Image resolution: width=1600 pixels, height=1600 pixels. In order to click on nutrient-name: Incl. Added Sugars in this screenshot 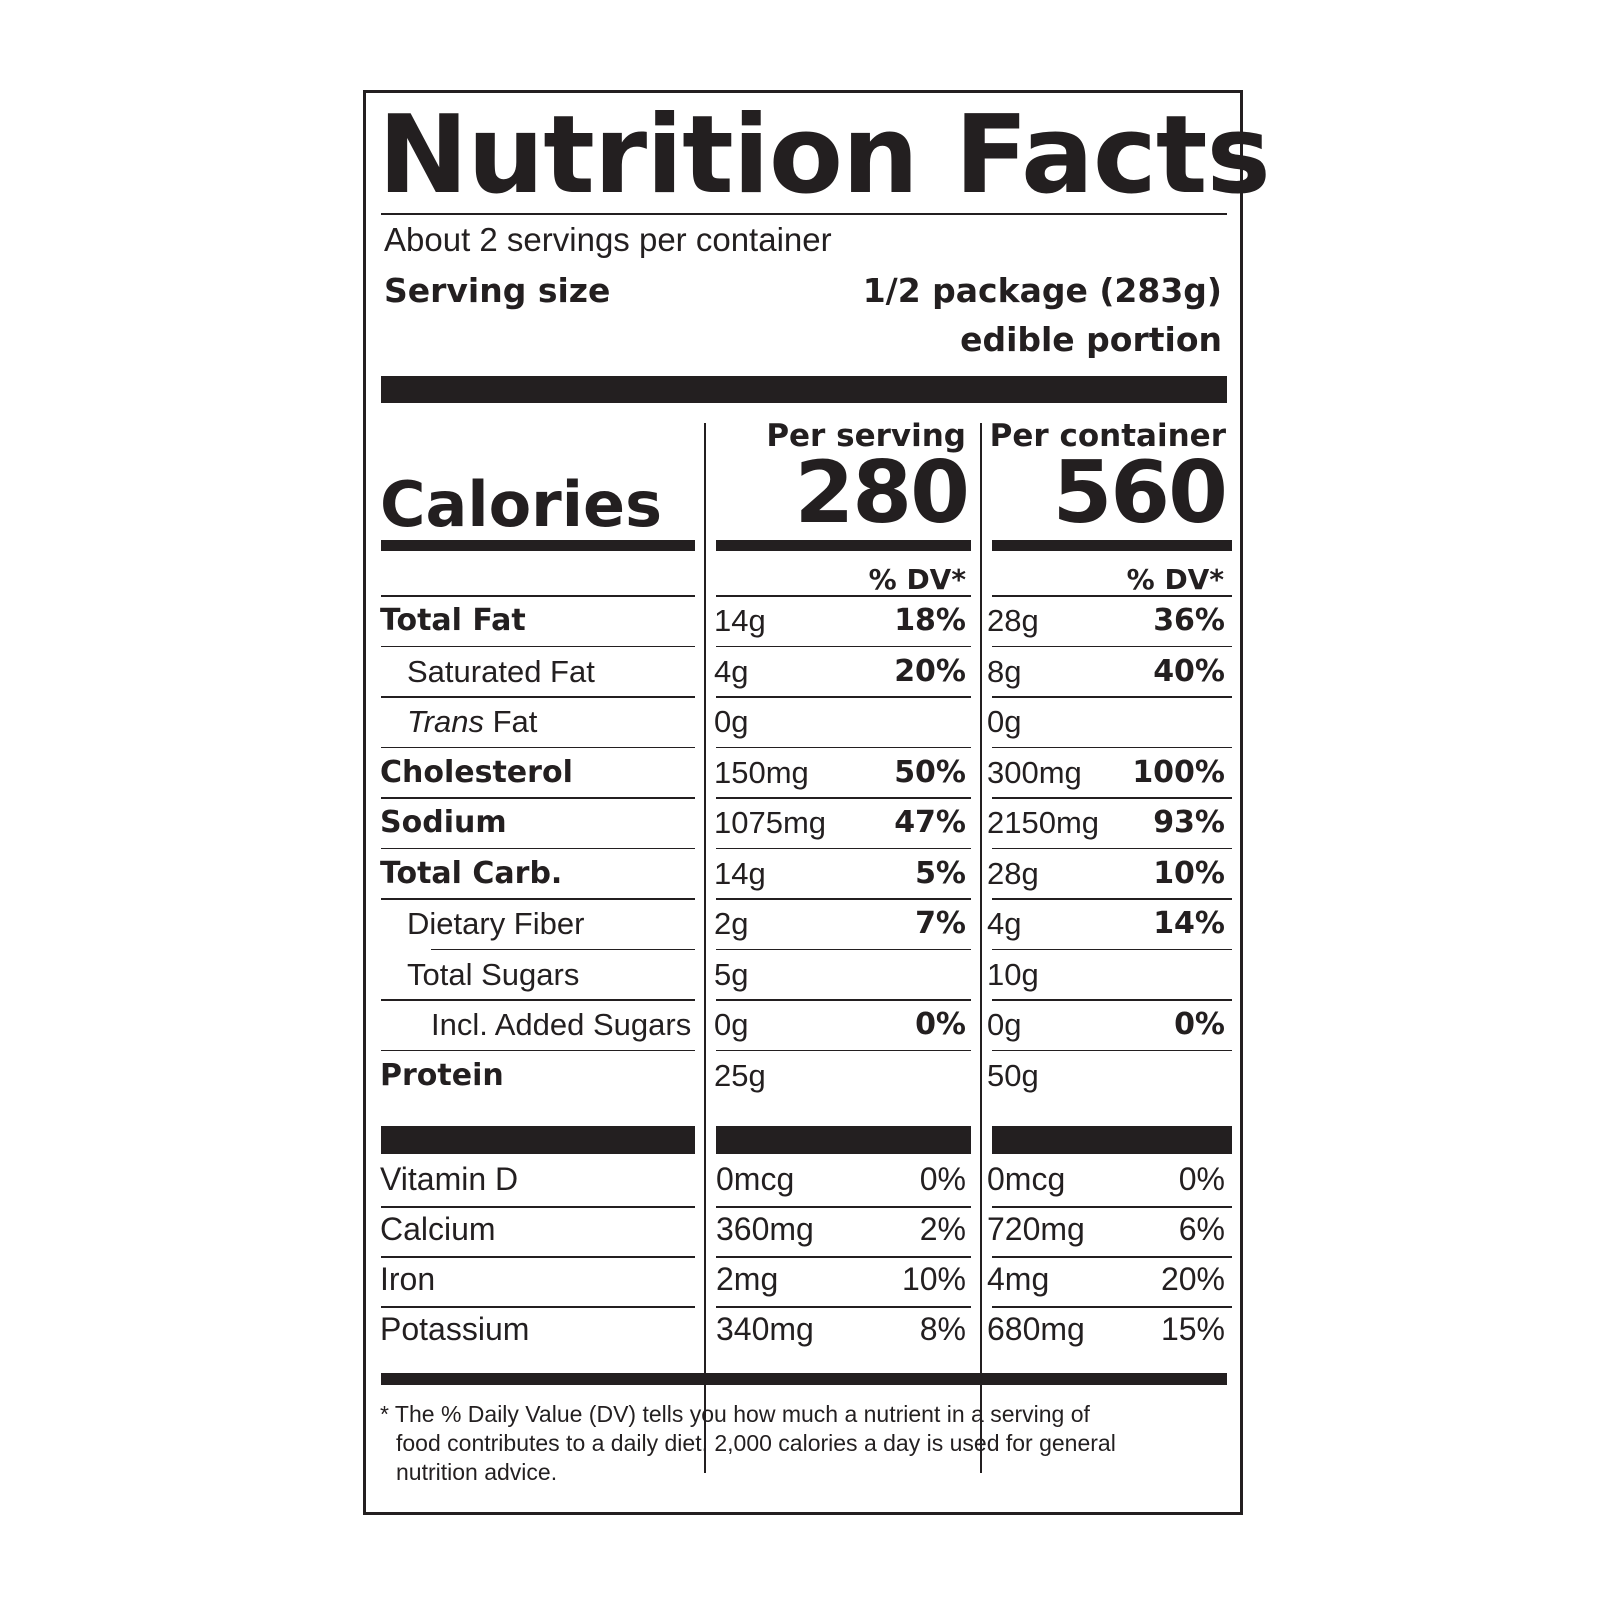, I will do `click(561, 1024)`.